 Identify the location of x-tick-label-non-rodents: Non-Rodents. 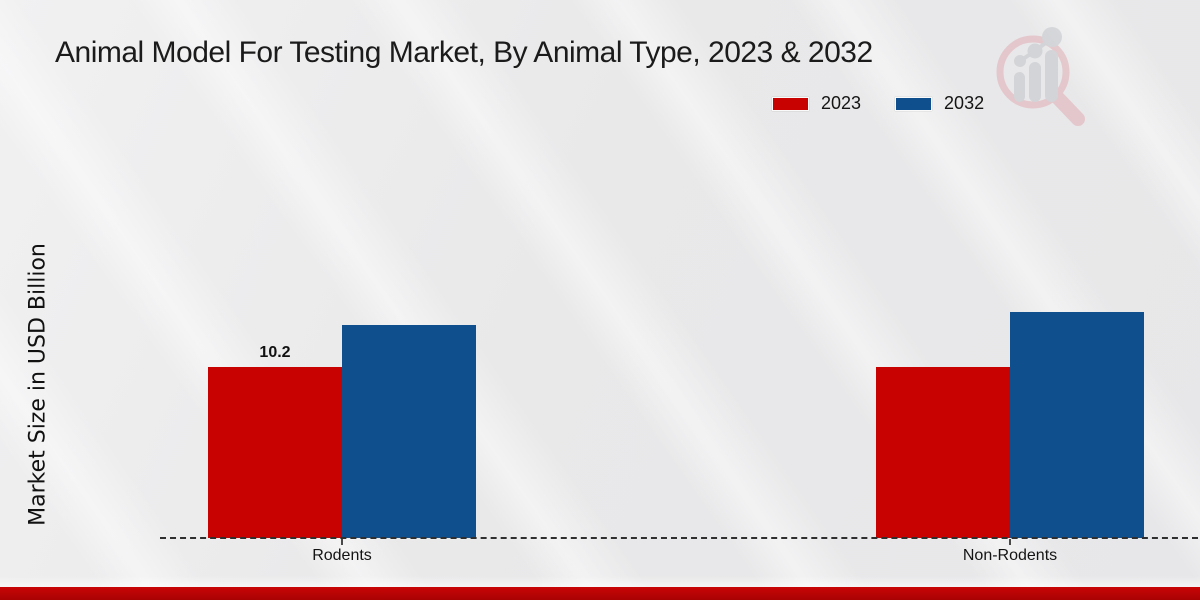
(1010, 555).